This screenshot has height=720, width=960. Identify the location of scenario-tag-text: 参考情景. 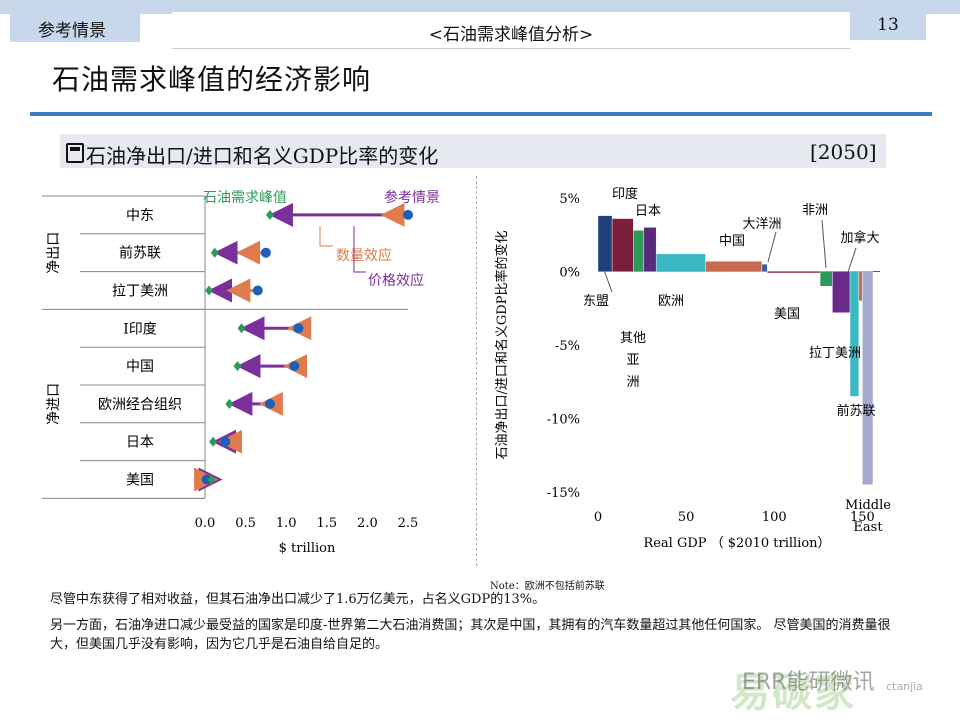
(72, 31).